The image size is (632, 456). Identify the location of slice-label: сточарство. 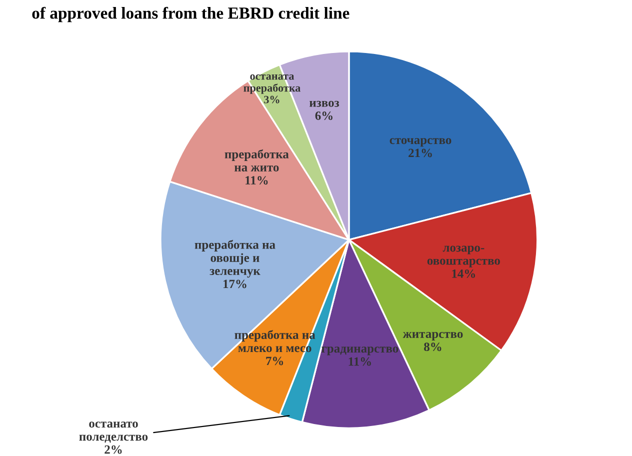
(421, 142).